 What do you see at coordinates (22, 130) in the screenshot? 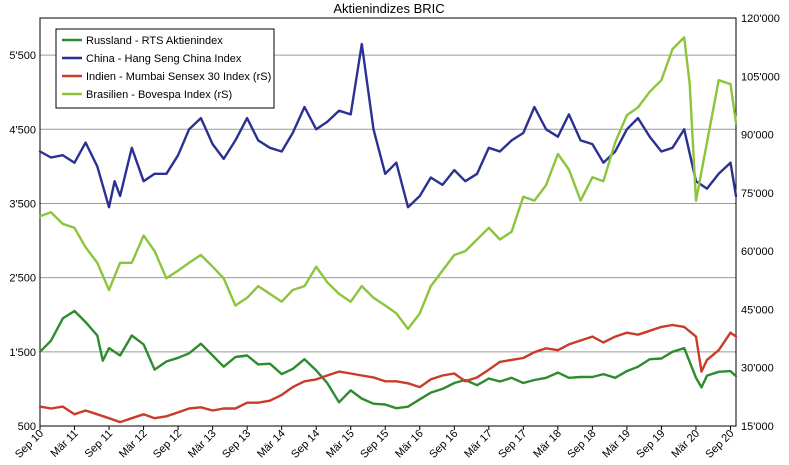
I see `left-tick-label: 4'500` at bounding box center [22, 130].